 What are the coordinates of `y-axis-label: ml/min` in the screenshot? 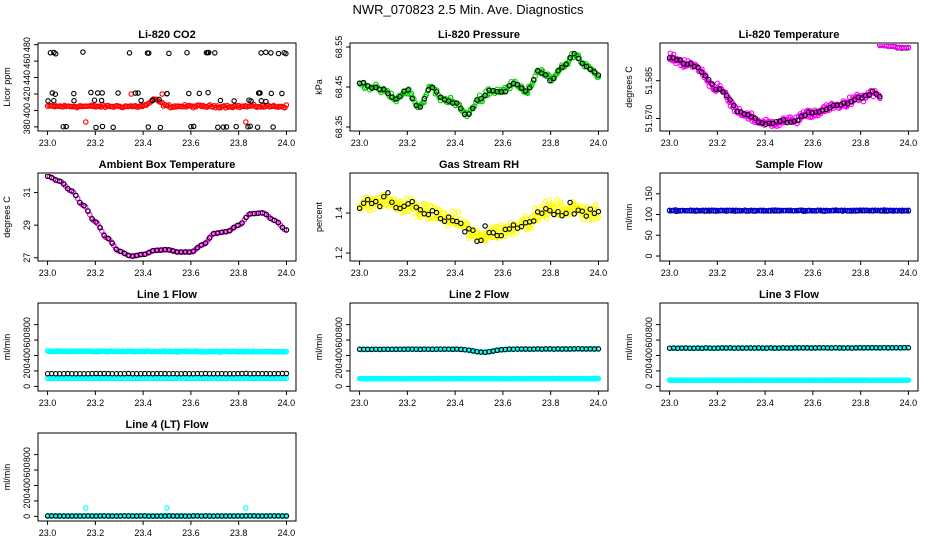 It's located at (7, 347).